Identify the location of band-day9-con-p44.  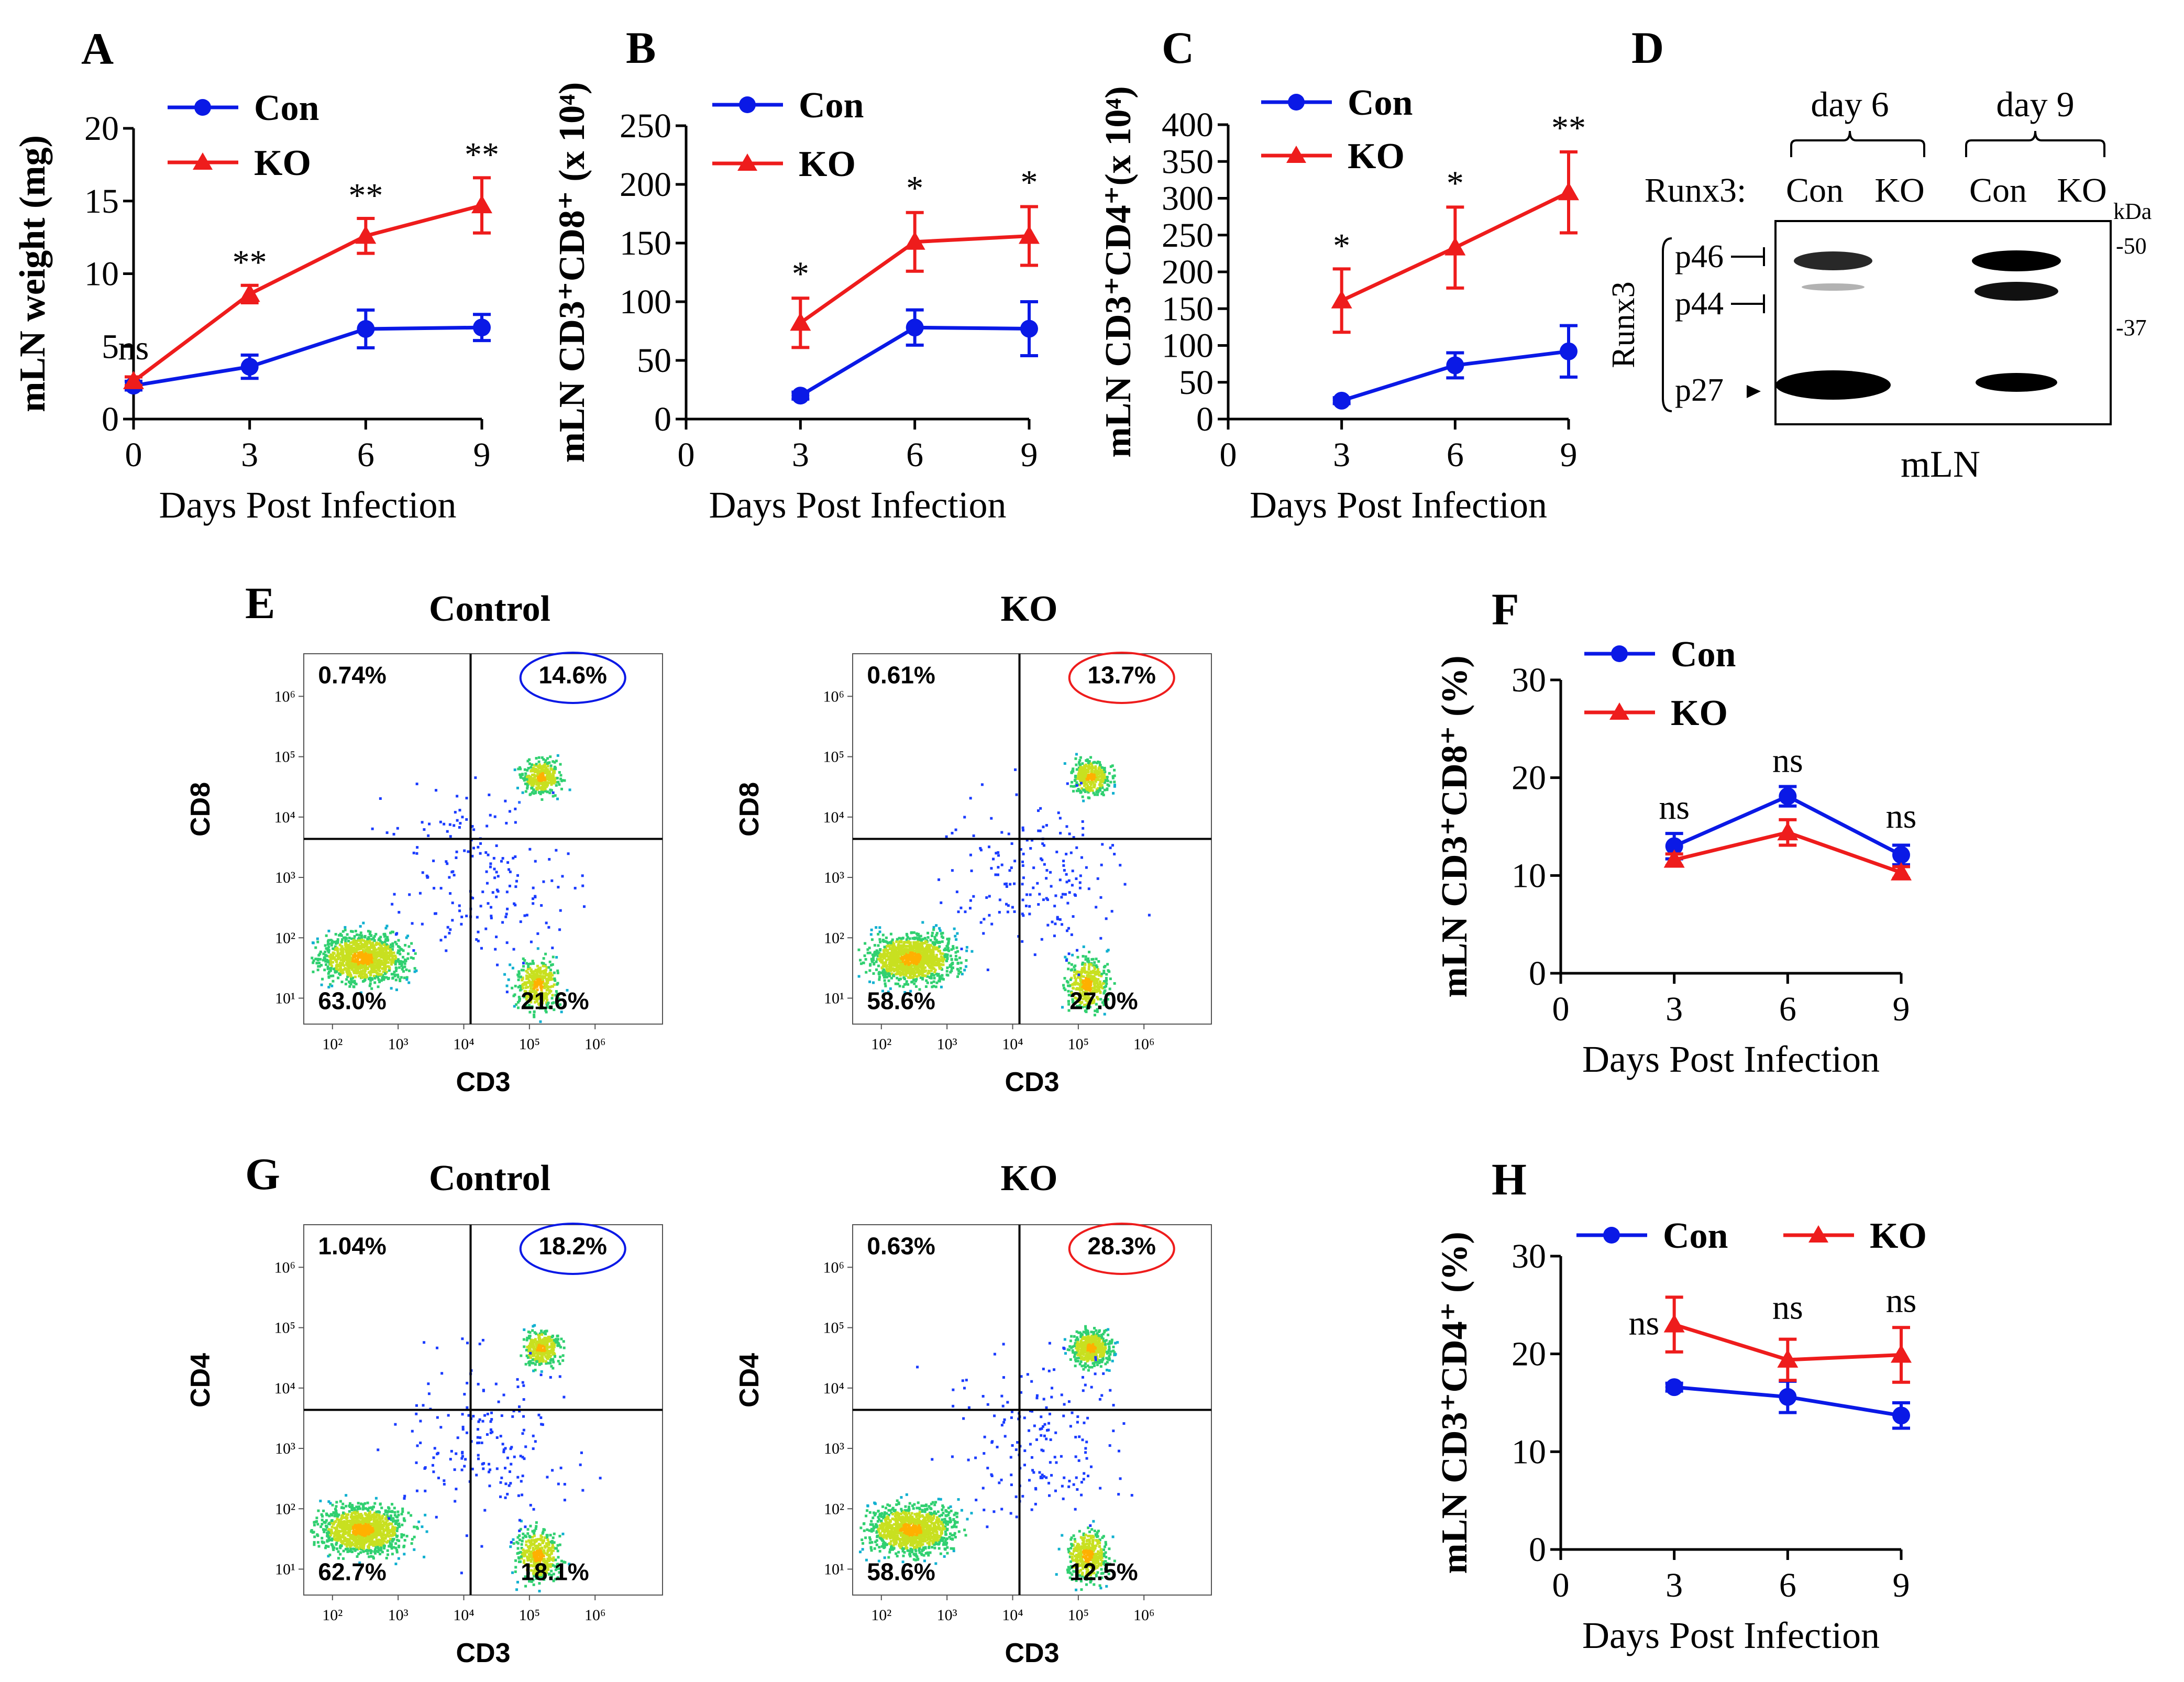
(2017, 291).